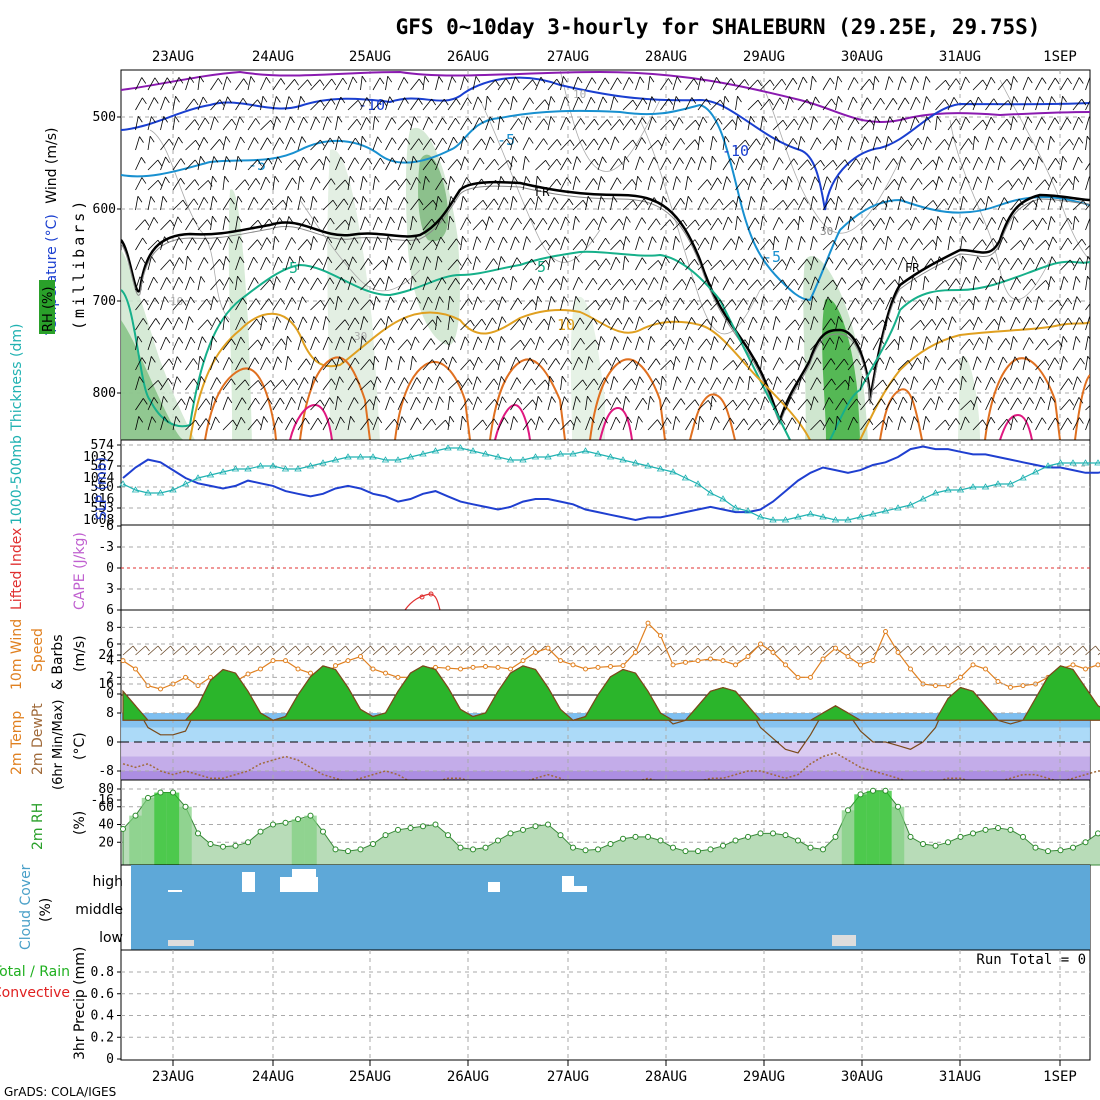 The height and width of the screenshot is (1100, 1100). What do you see at coordinates (135, 840) in the screenshot?
I see `rh-high-fill` at bounding box center [135, 840].